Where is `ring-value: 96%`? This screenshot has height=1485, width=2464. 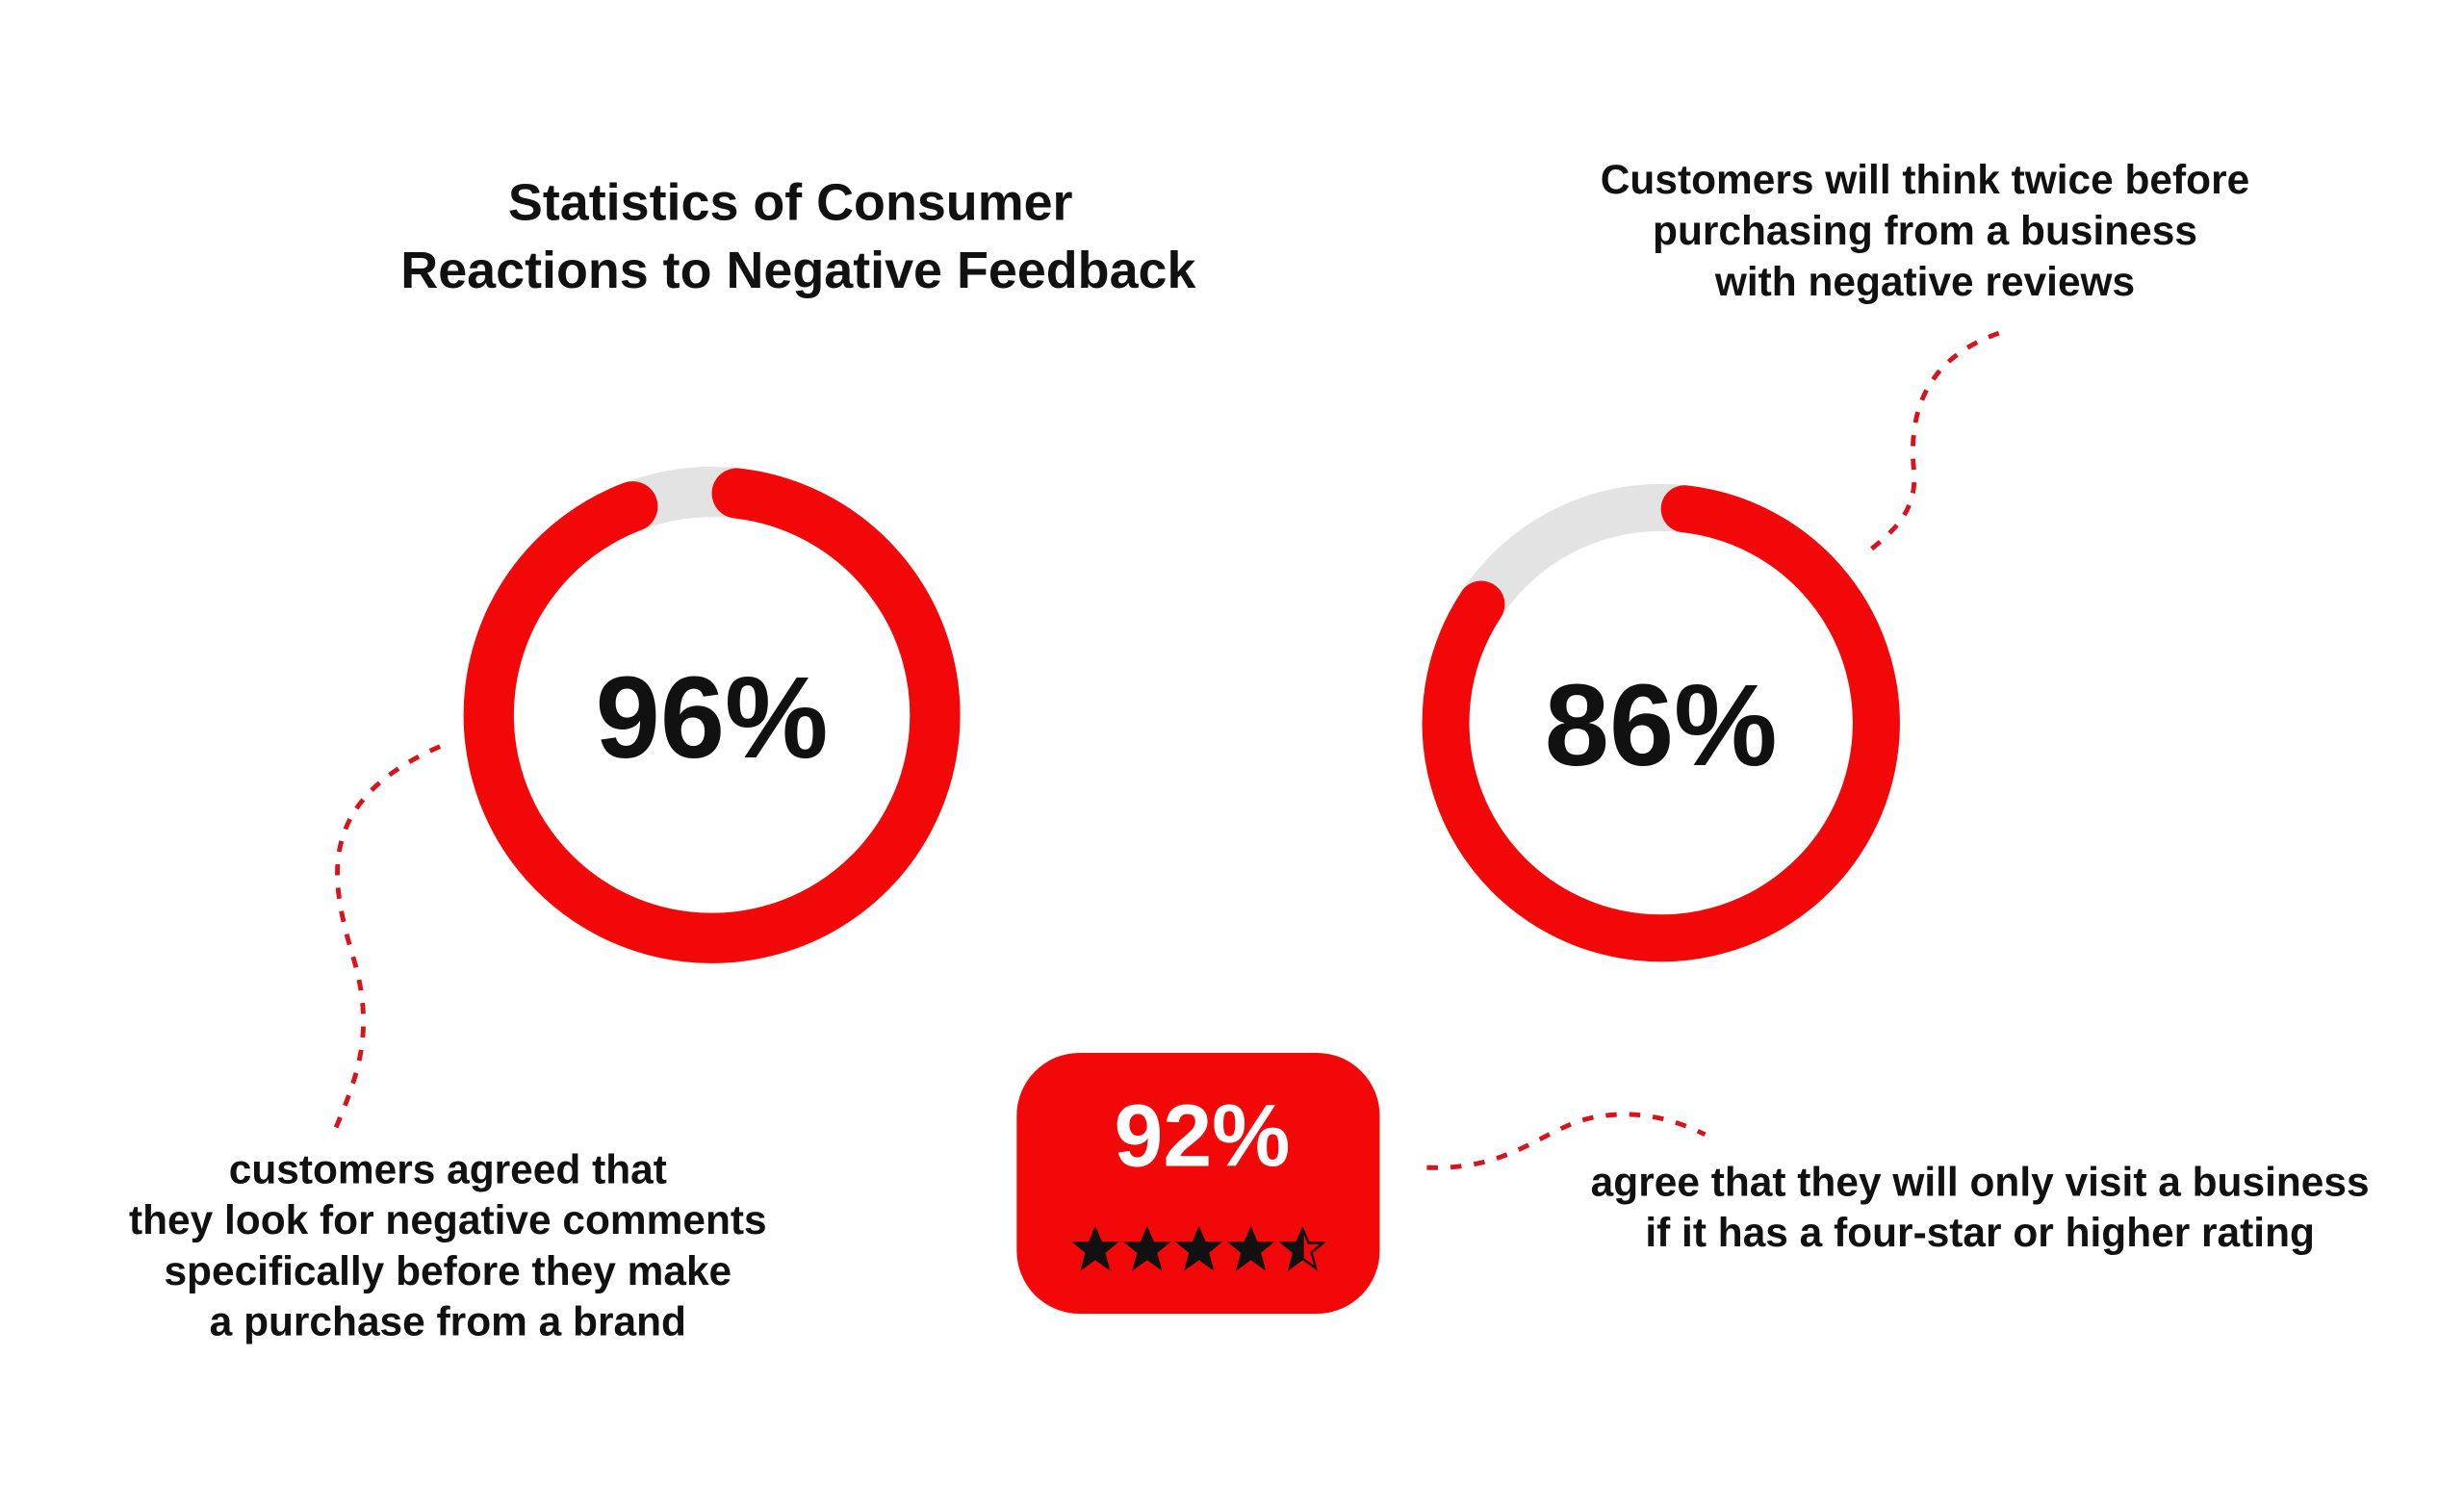 ring-value: 96% is located at coordinates (712, 717).